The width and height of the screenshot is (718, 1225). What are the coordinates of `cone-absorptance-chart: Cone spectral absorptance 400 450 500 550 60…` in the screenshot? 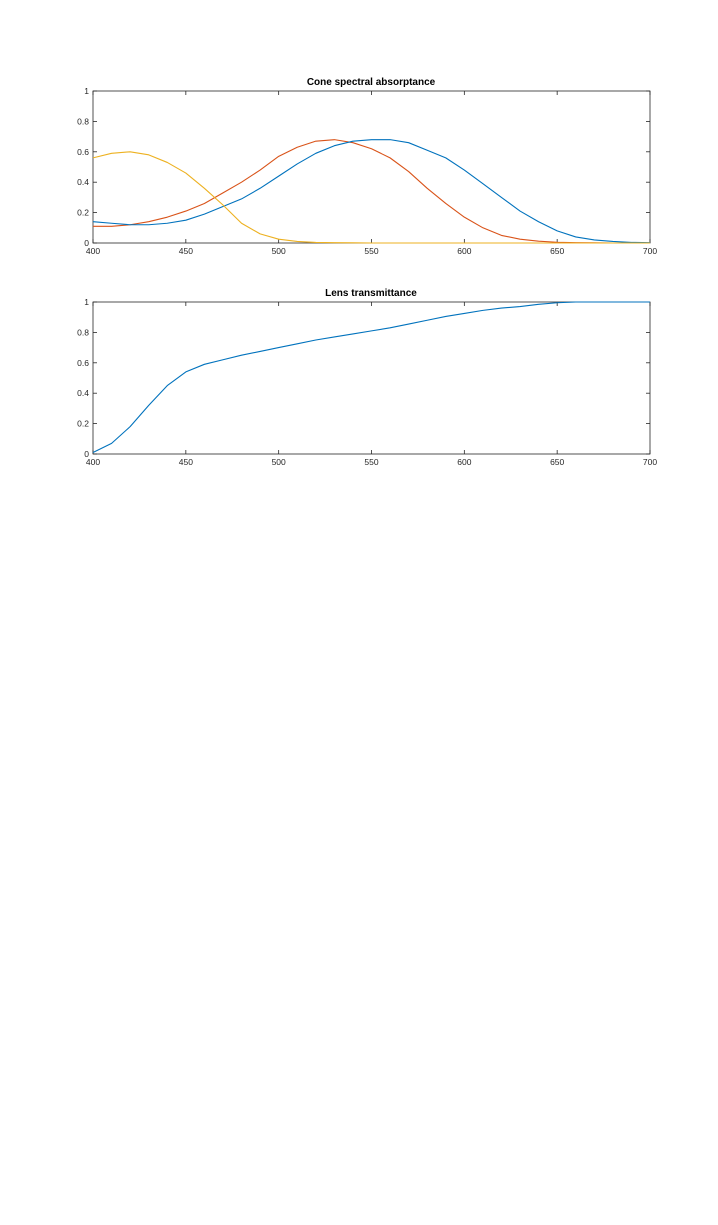 It's located at (367, 166).